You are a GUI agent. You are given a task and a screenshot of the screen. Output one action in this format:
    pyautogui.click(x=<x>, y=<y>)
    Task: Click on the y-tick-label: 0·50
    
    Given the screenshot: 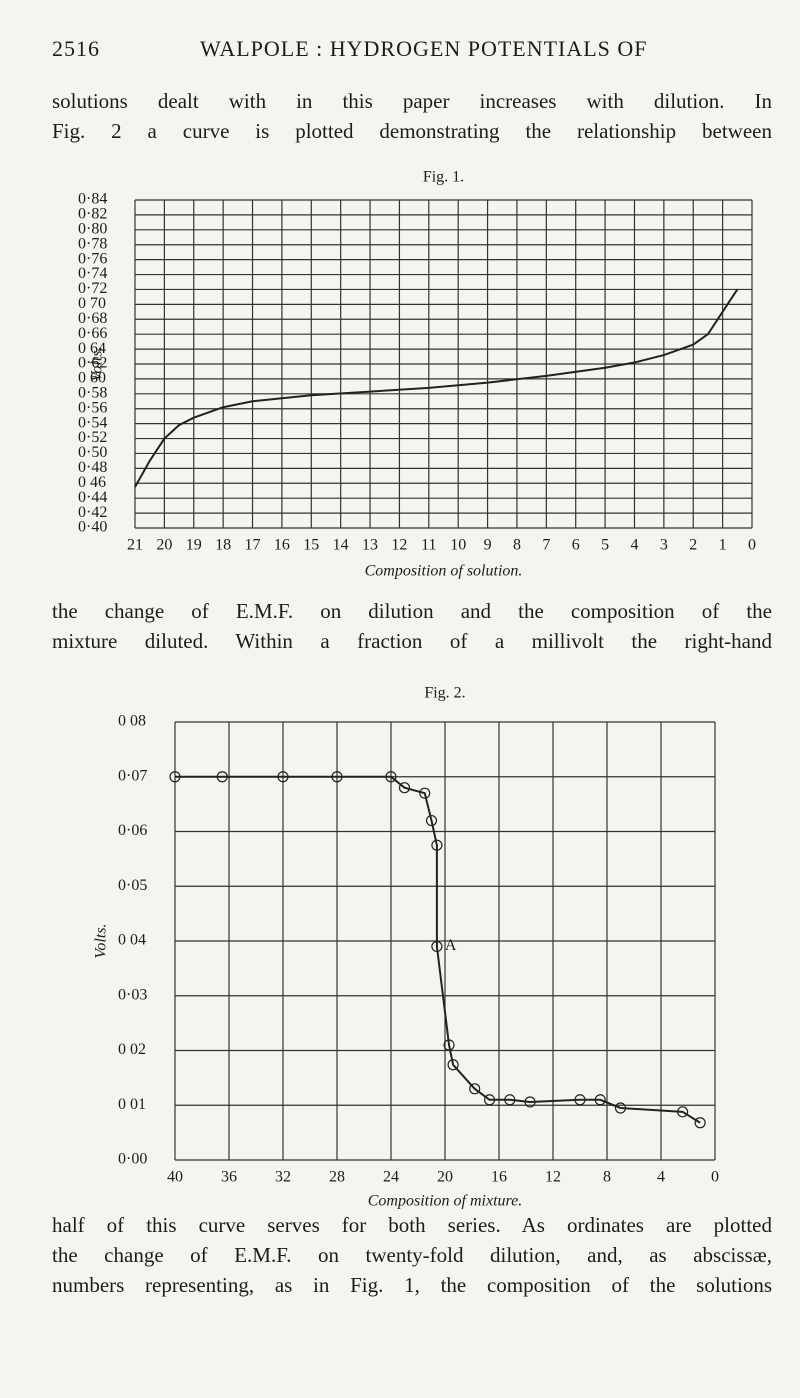 What is the action you would take?
    pyautogui.click(x=92, y=452)
    